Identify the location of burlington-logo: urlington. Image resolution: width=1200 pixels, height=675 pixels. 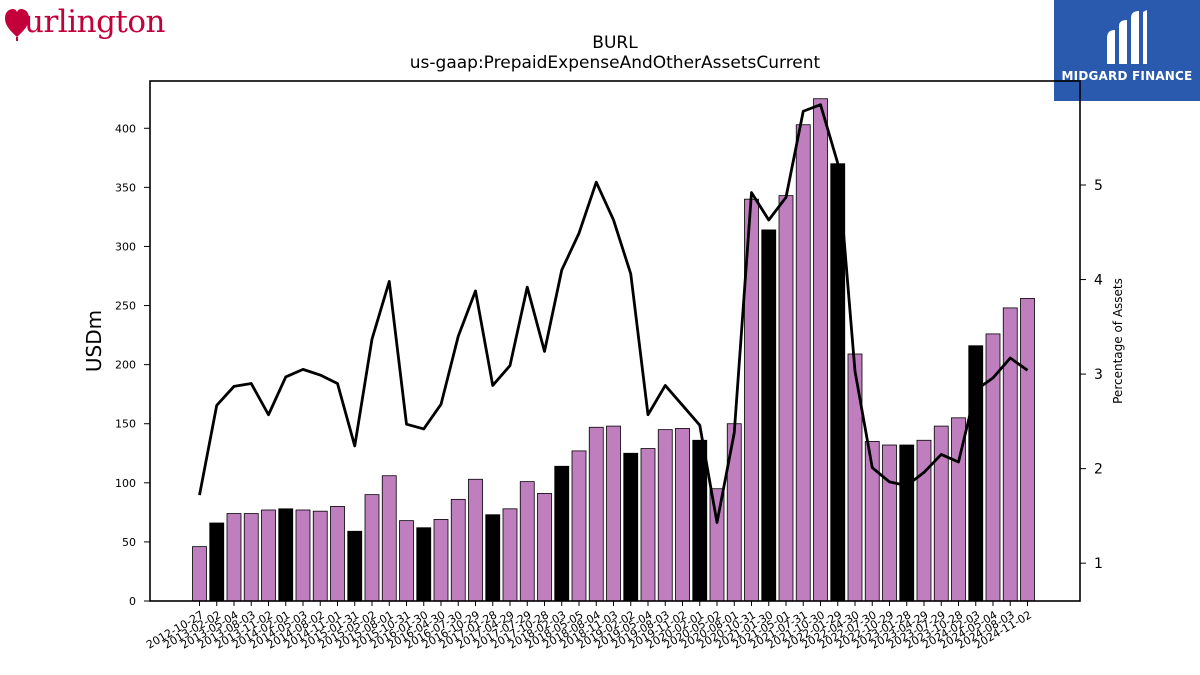
(89, 24).